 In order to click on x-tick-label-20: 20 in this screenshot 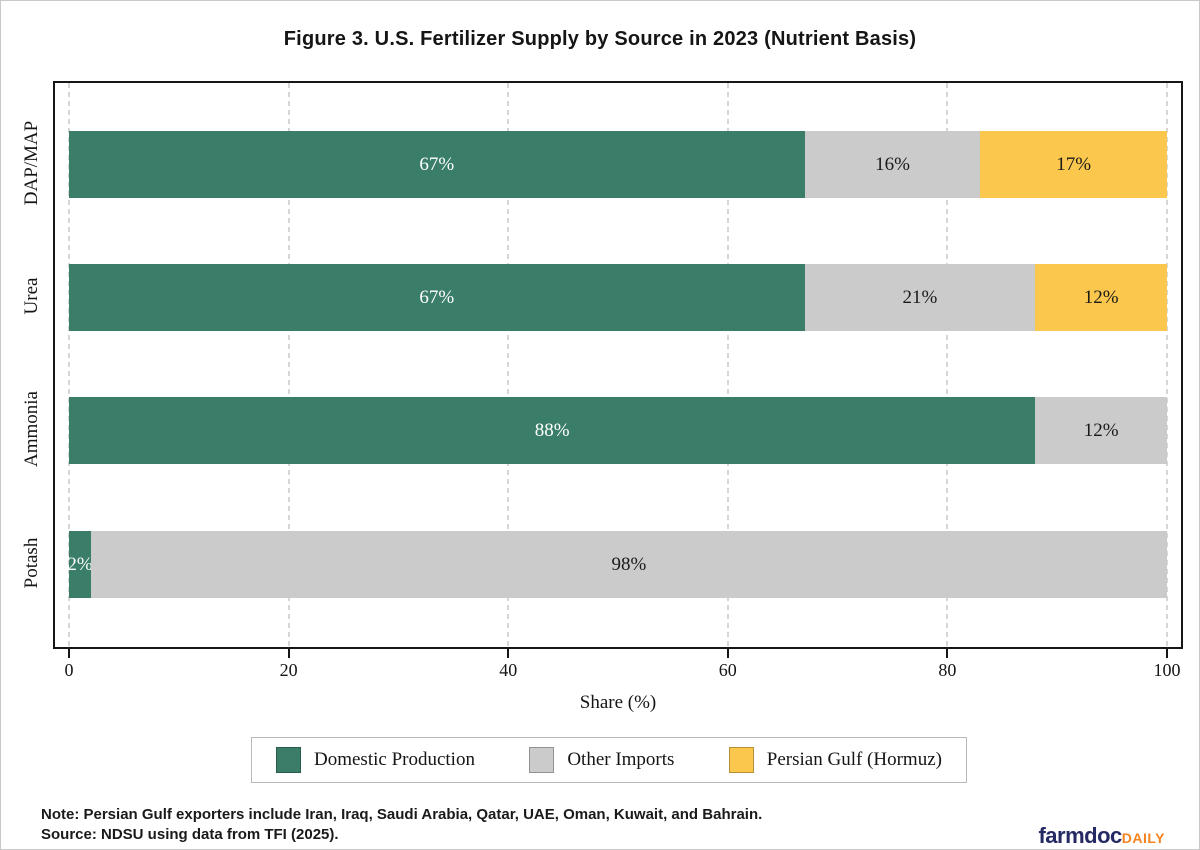, I will do `click(288, 670)`.